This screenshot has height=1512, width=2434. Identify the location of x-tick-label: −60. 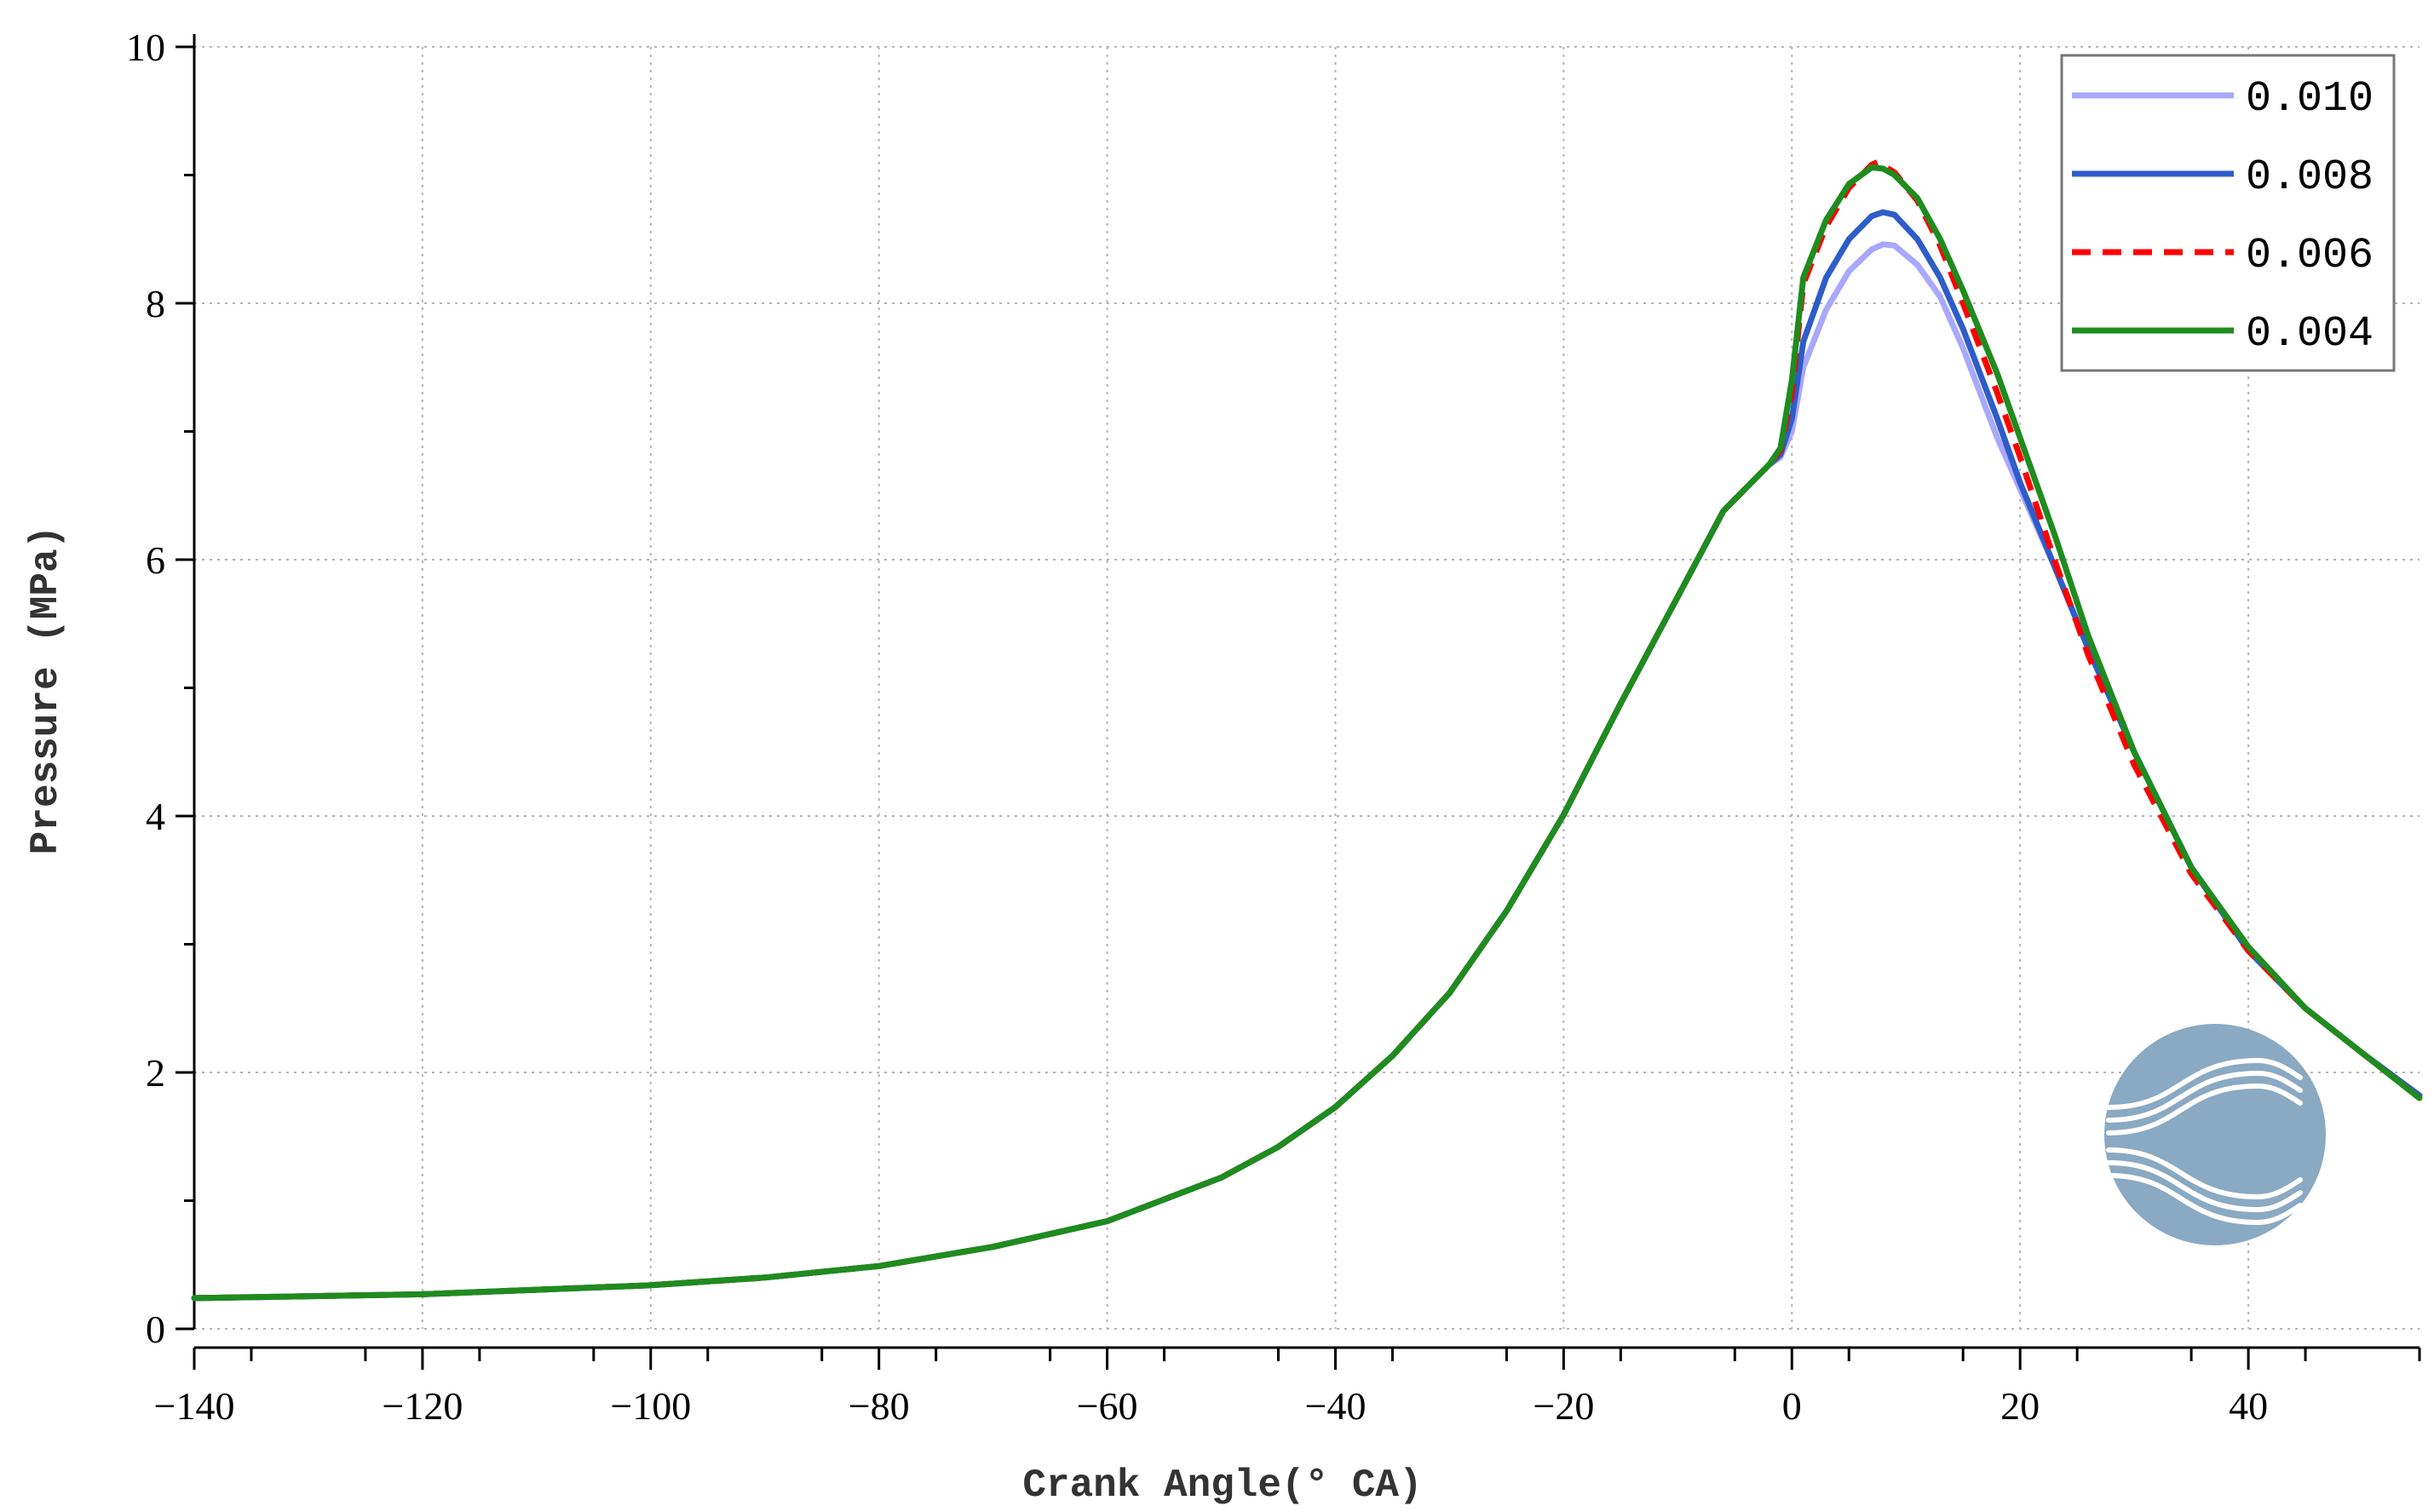
(1107, 1406).